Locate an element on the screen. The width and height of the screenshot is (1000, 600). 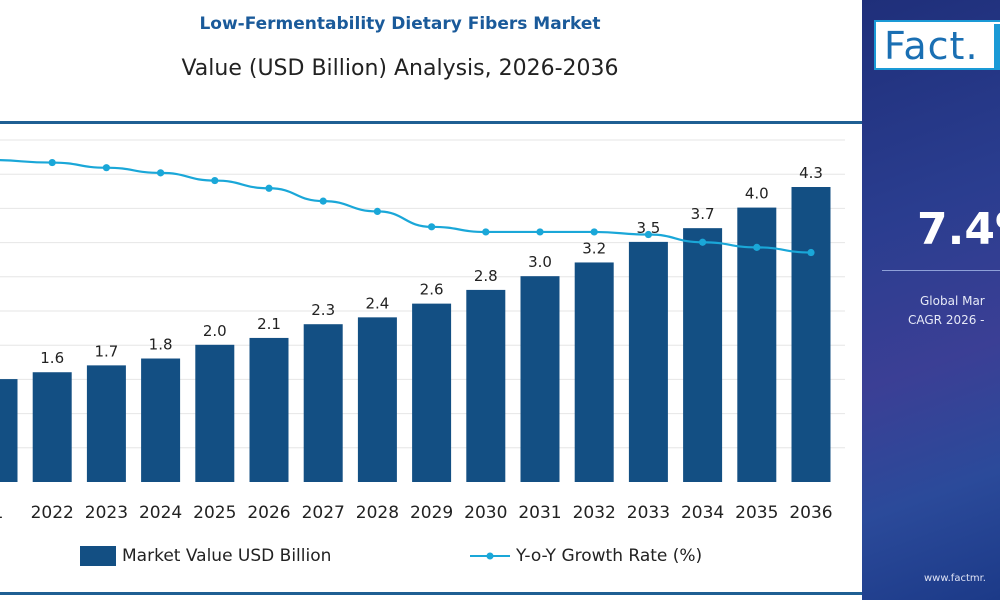
bar-value-label: 3.2 is located at coordinates (594, 248).